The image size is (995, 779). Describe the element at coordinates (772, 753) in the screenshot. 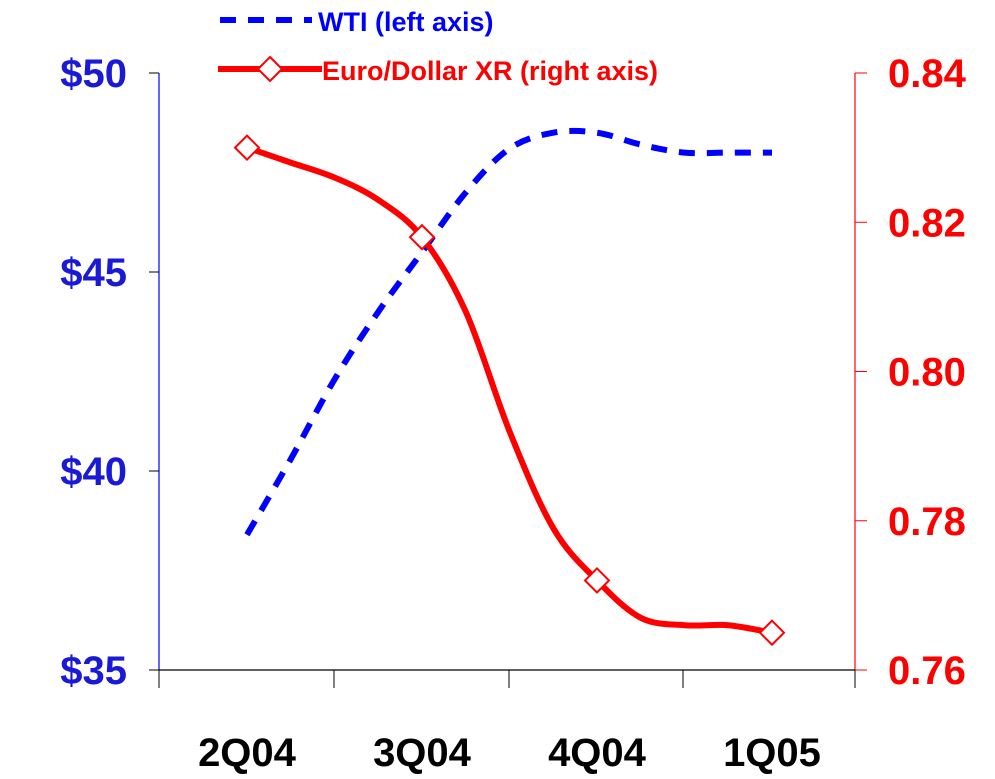

I see `x-tick-label: 1Q05` at that location.